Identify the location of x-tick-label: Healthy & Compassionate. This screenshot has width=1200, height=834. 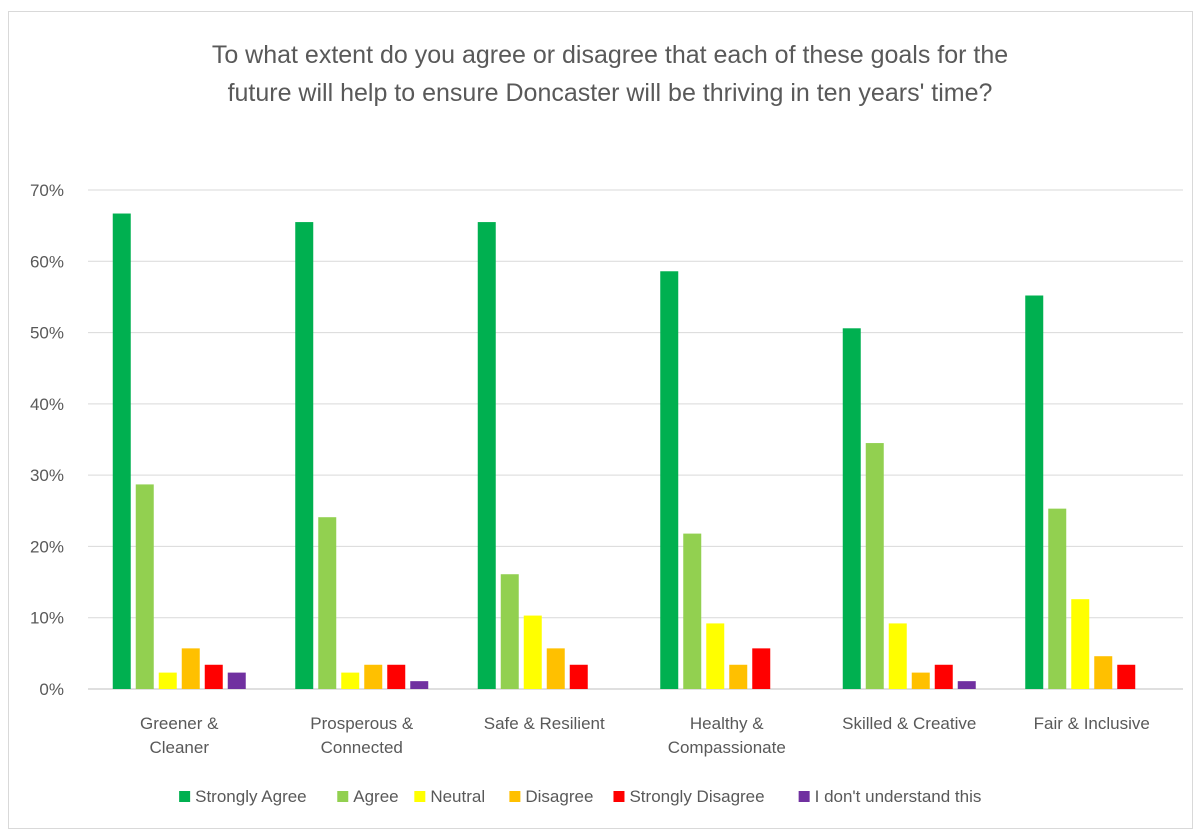
(727, 735).